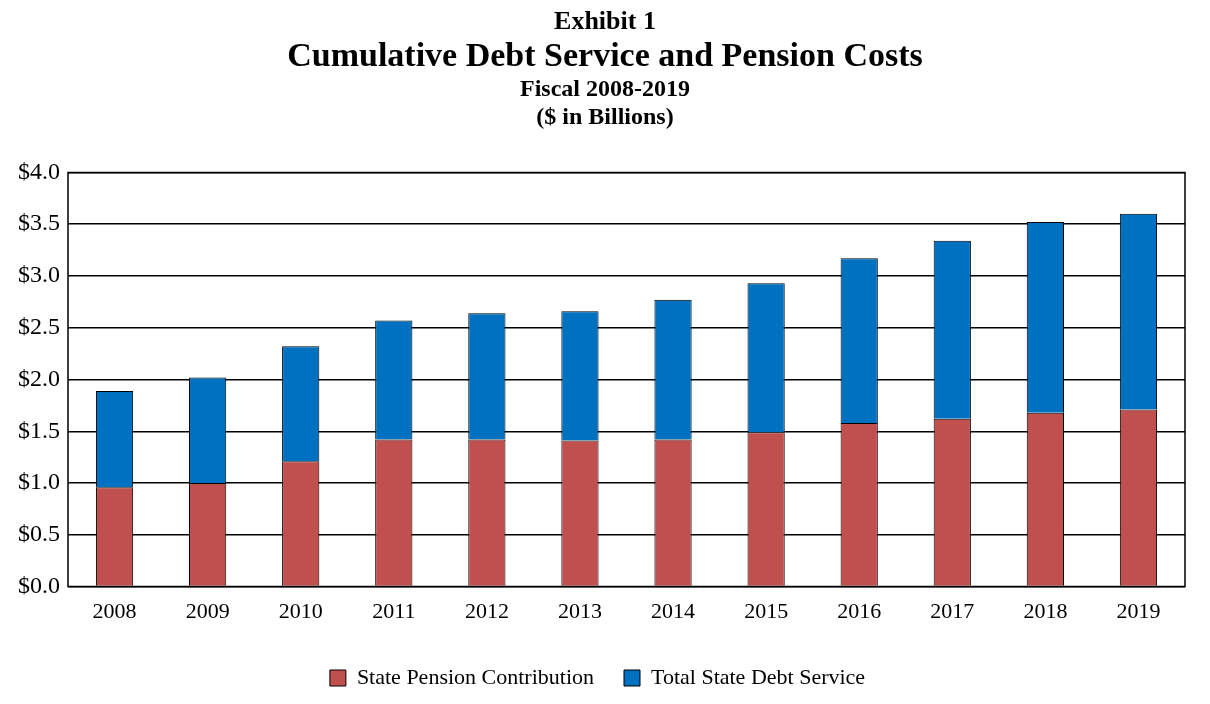 This screenshot has height=704, width=1210. What do you see at coordinates (859, 610) in the screenshot?
I see `x-tick-label: 2016` at bounding box center [859, 610].